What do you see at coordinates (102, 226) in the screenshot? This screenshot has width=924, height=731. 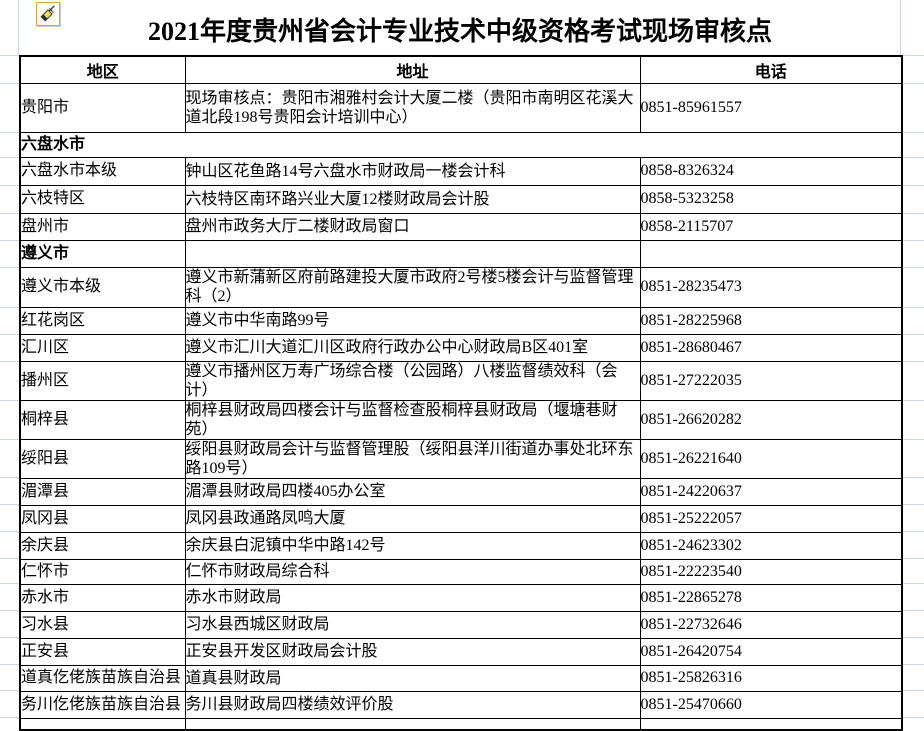 I see `region-cell: 盘州市` at bounding box center [102, 226].